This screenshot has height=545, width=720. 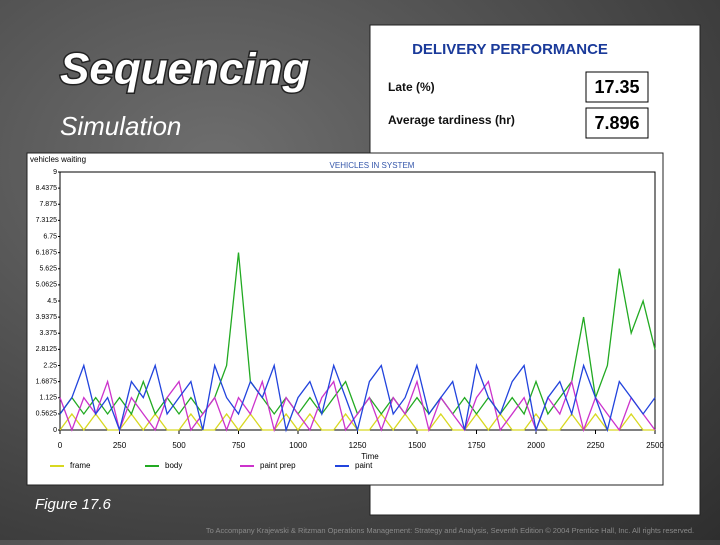 I want to click on y-tick-label: 0.5625, so click(x=47, y=414).